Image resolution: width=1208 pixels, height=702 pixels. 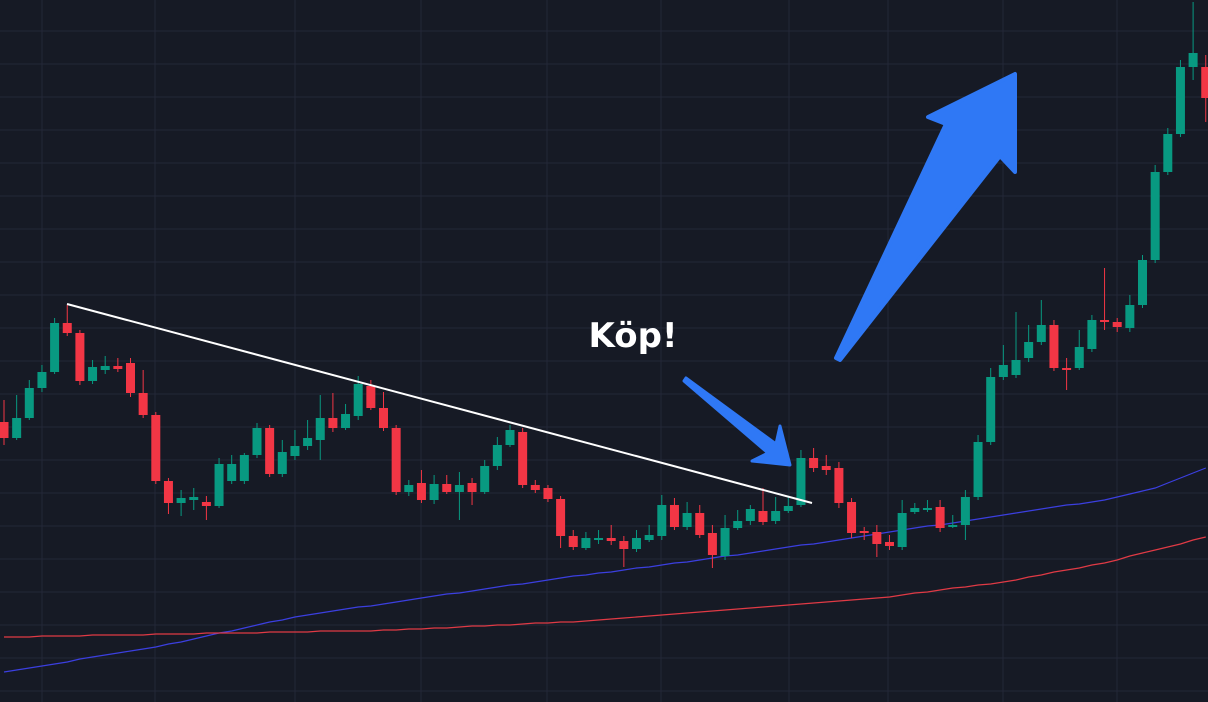 I want to click on up-arrow, so click(x=925, y=217).